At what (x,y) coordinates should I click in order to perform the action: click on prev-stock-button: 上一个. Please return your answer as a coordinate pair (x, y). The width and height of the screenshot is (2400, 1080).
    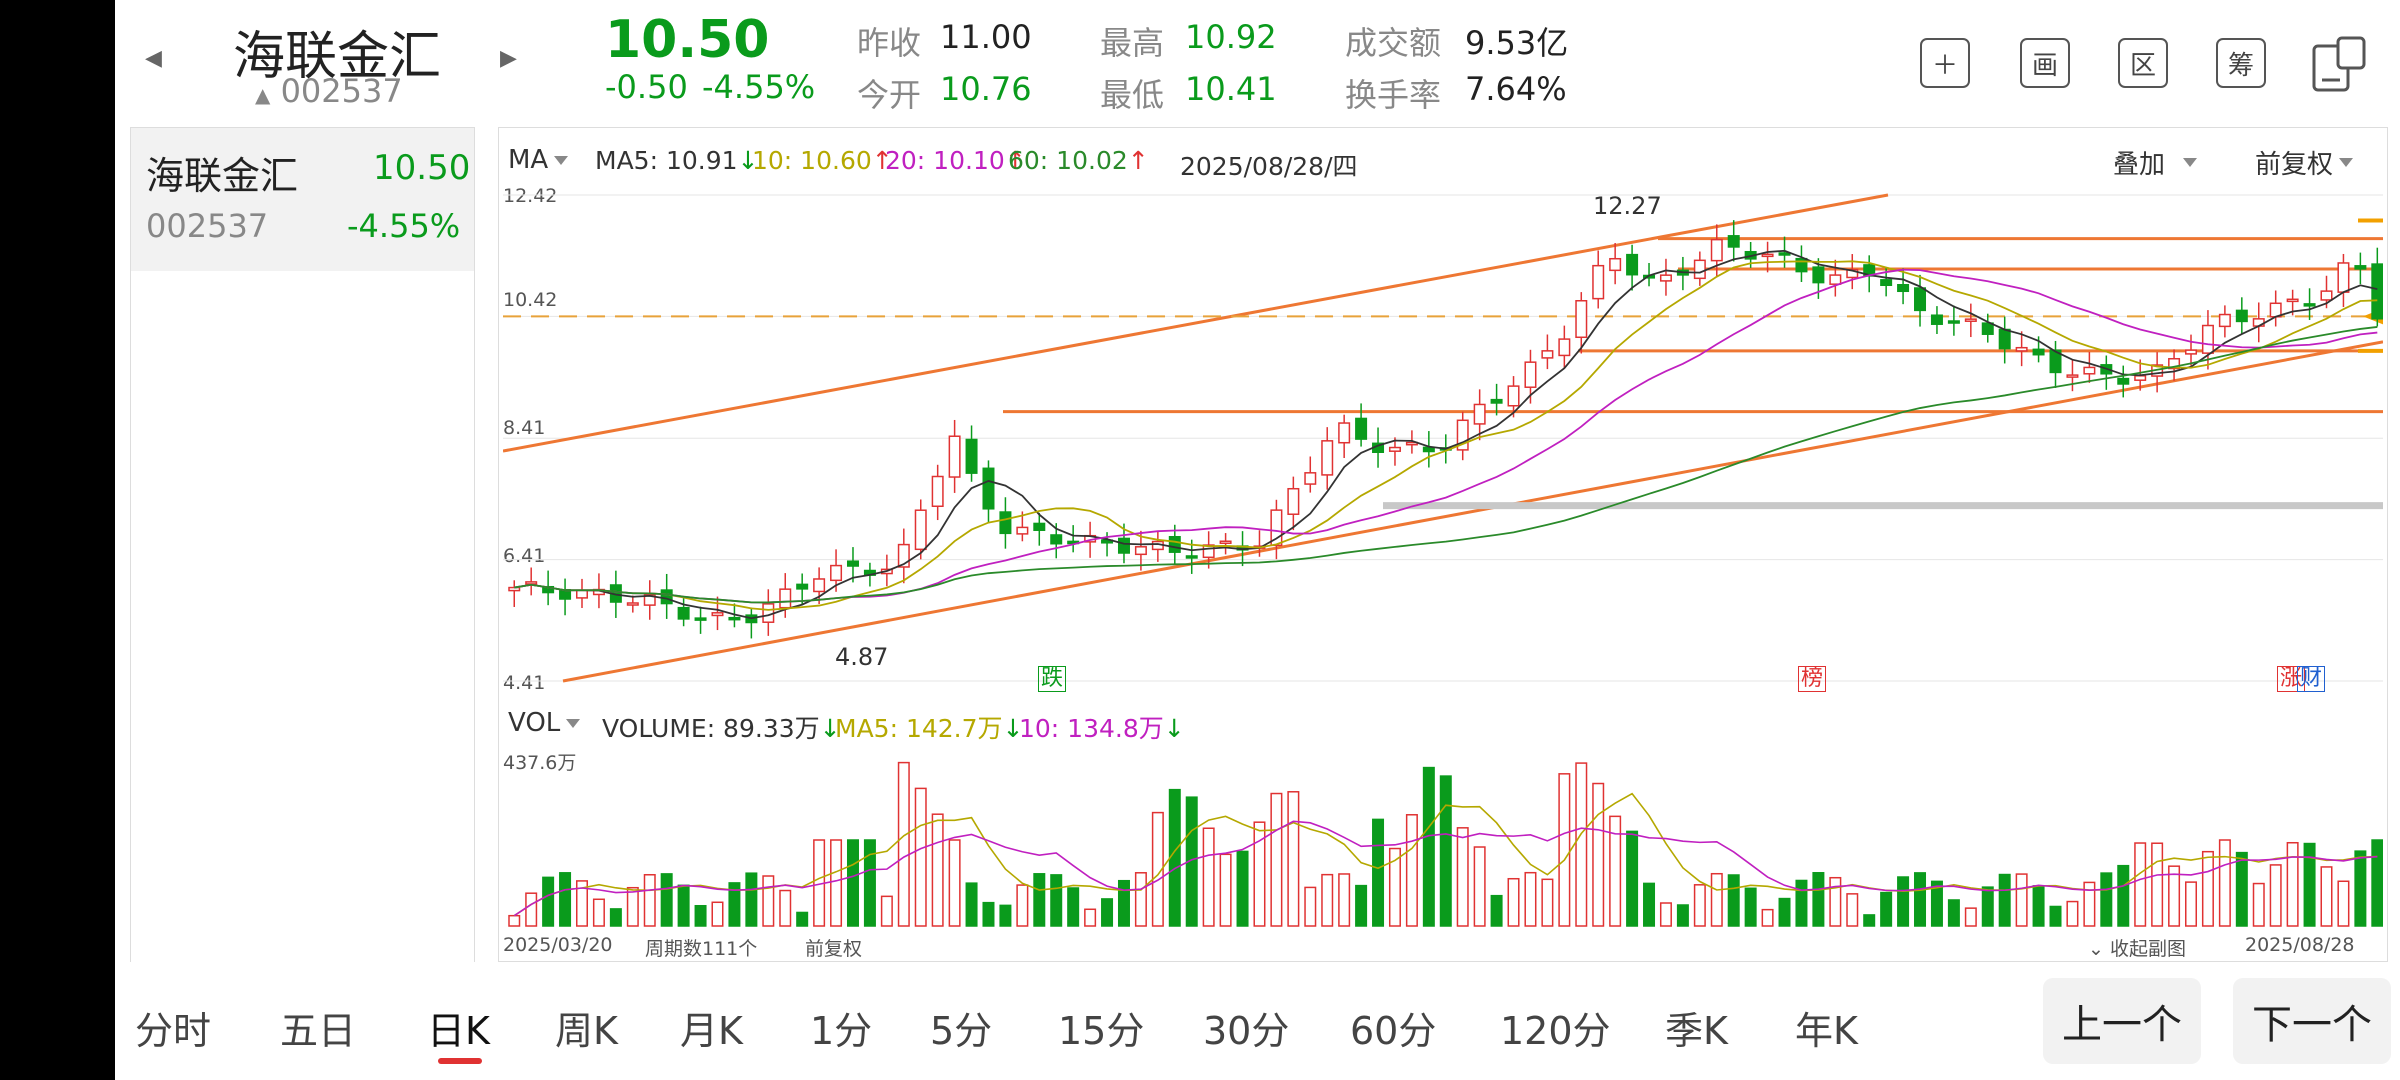
    Looking at the image, I should click on (2122, 1021).